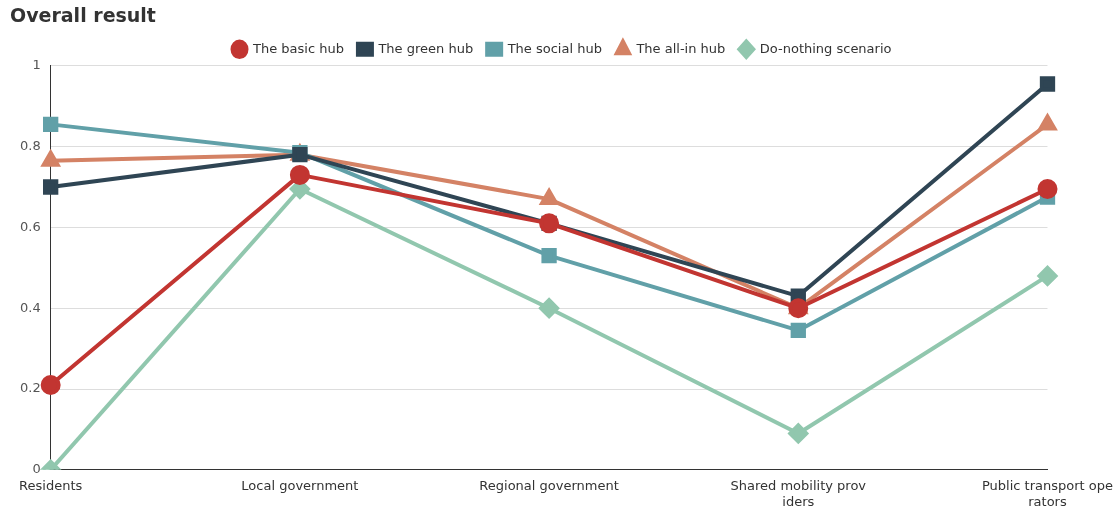 This screenshot has height=513, width=1116. Describe the element at coordinates (30, 145) in the screenshot. I see `y-tick-label: 0.8` at that location.